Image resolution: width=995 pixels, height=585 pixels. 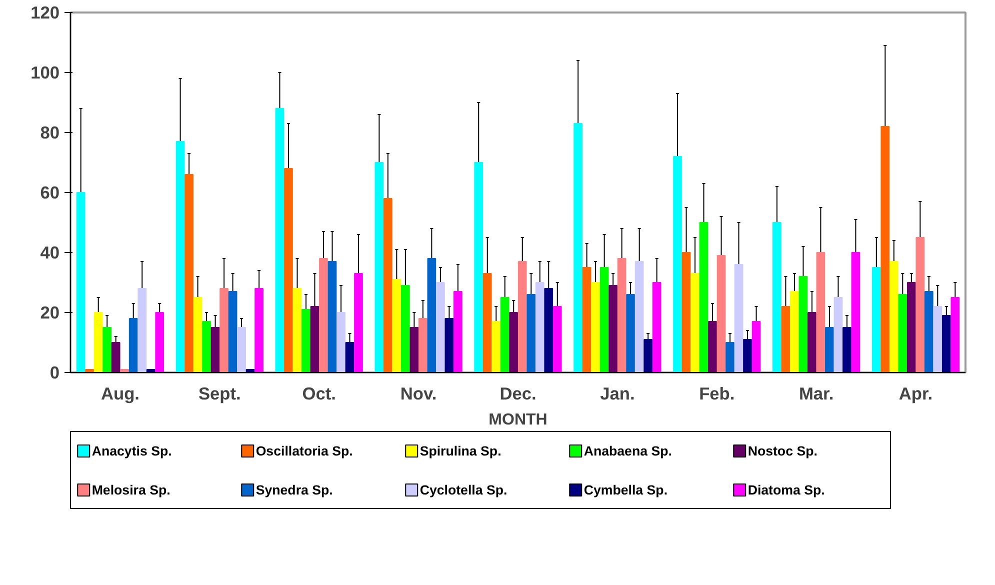 I want to click on legend-label: Anabaena Sp., so click(x=628, y=451).